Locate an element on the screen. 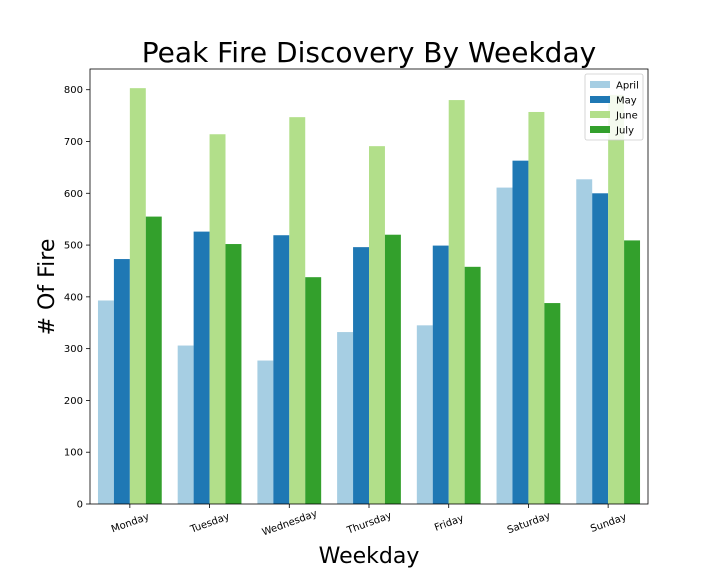 The height and width of the screenshot is (580, 720). bar-july-monday is located at coordinates (153, 360).